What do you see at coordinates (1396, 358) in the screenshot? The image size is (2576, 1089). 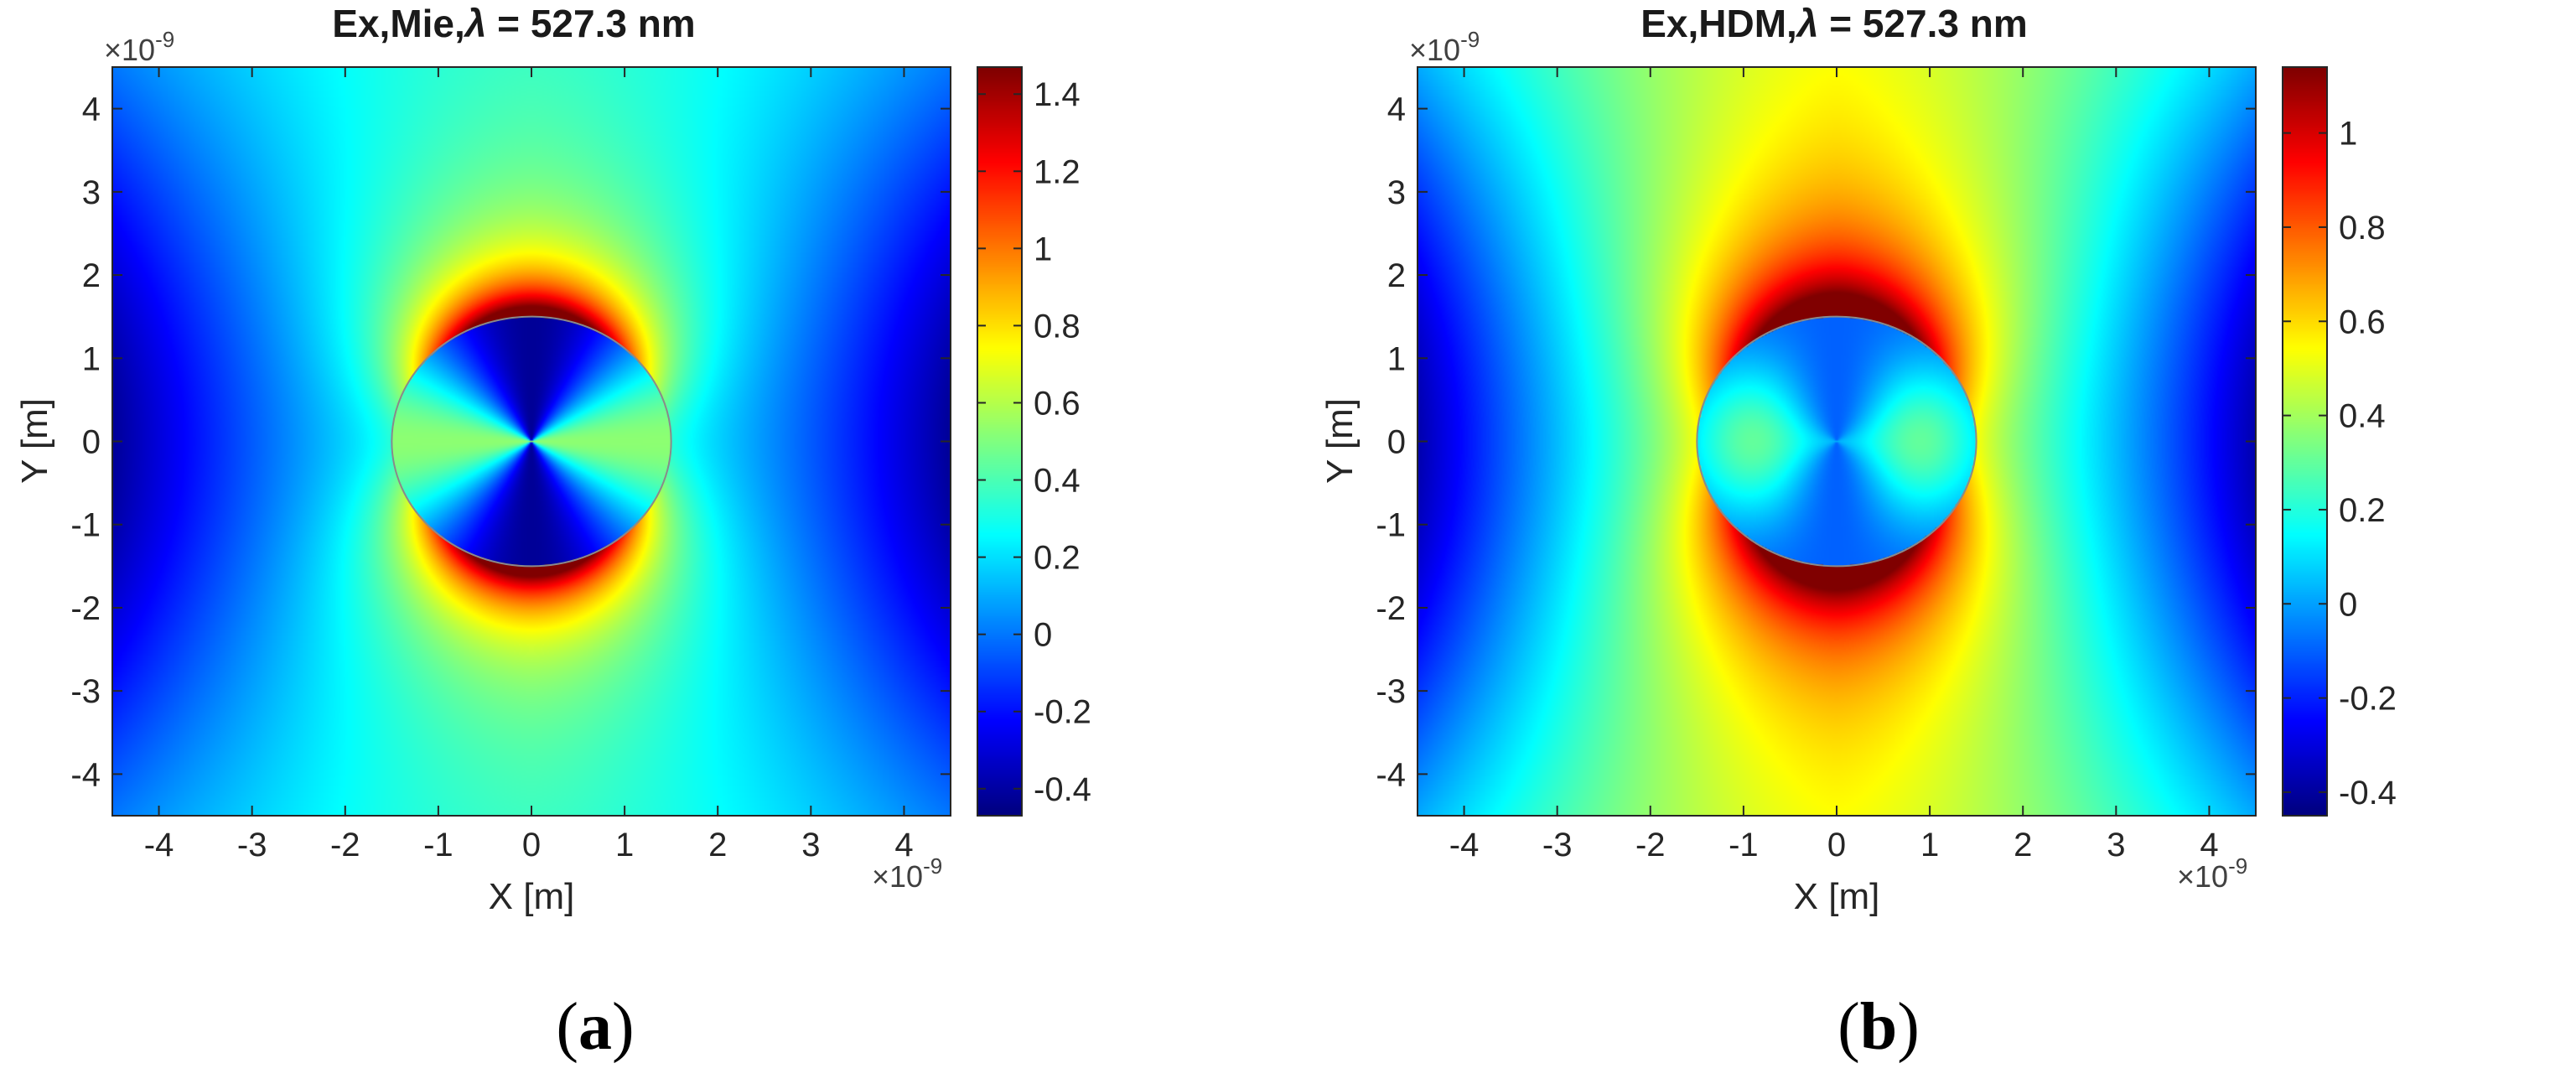 I see `chart-b-y-tick-label: 1` at bounding box center [1396, 358].